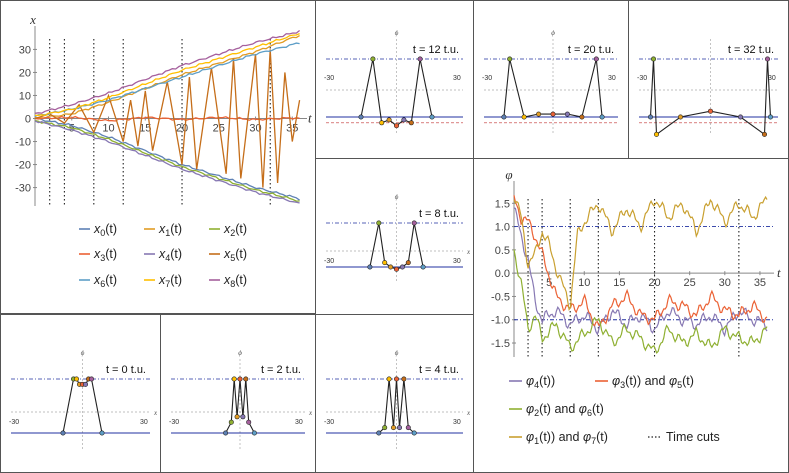  I want to click on snapshot-chart-t32: -30 30 t = 32 t.u., so click(707, 88).